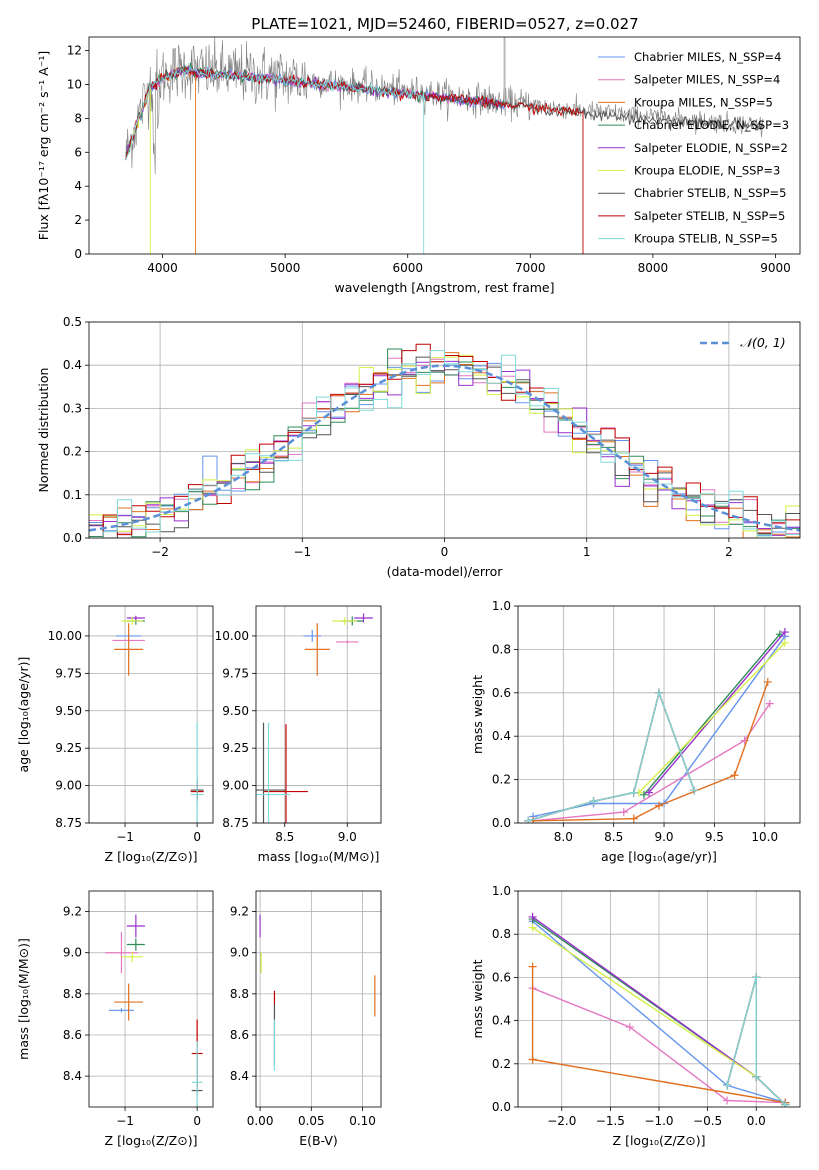 The height and width of the screenshot is (1170, 819). What do you see at coordinates (43, 145) in the screenshot?
I see `spectrum-y-axis-label: Flux [fλ10⁻¹⁷ erg cm⁻² s⁻¹ A⁻¹]` at bounding box center [43, 145].